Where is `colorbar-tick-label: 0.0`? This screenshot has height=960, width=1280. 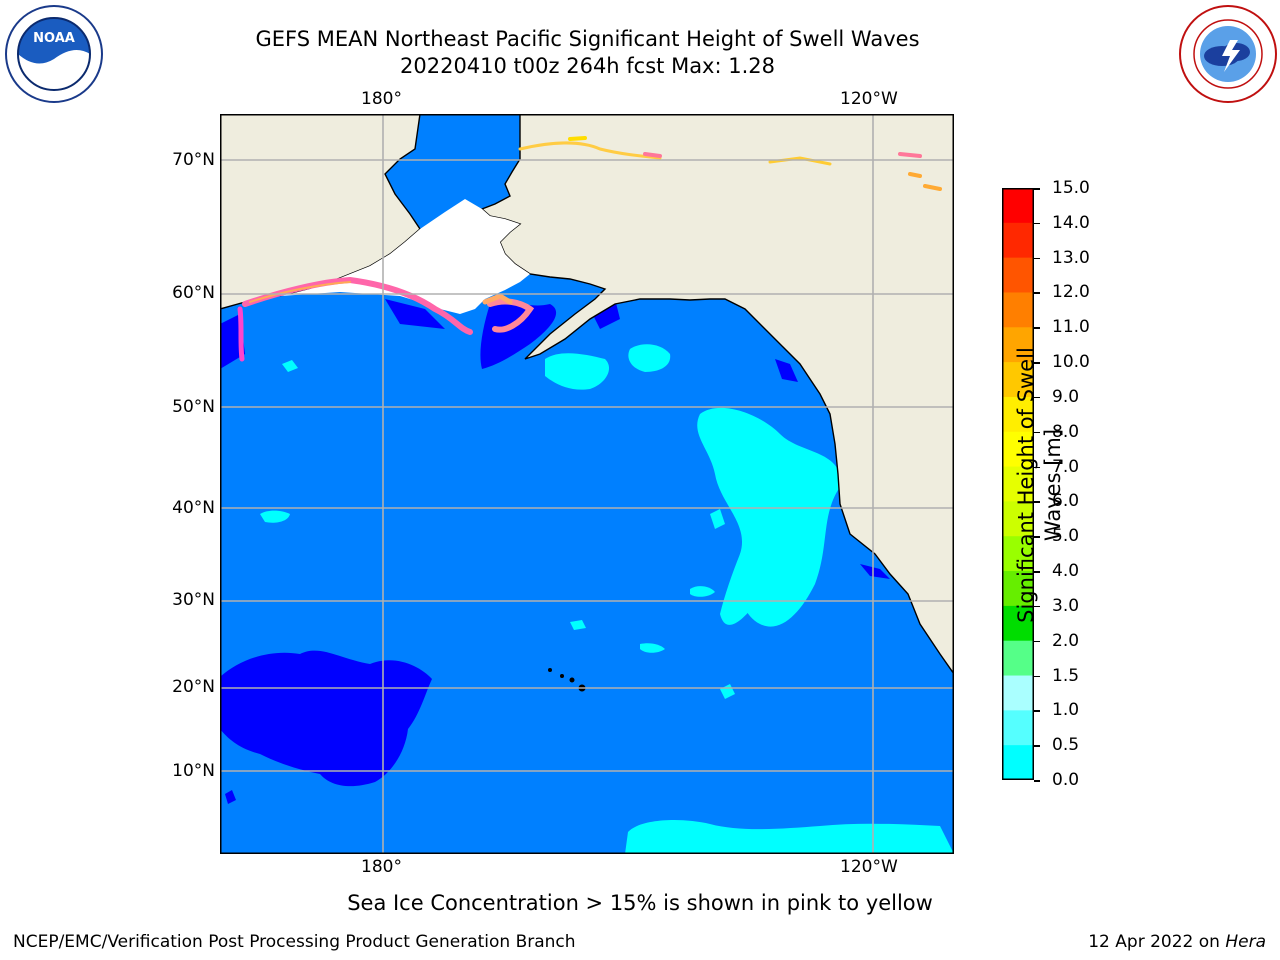 colorbar-tick-label: 0.0 is located at coordinates (1066, 780).